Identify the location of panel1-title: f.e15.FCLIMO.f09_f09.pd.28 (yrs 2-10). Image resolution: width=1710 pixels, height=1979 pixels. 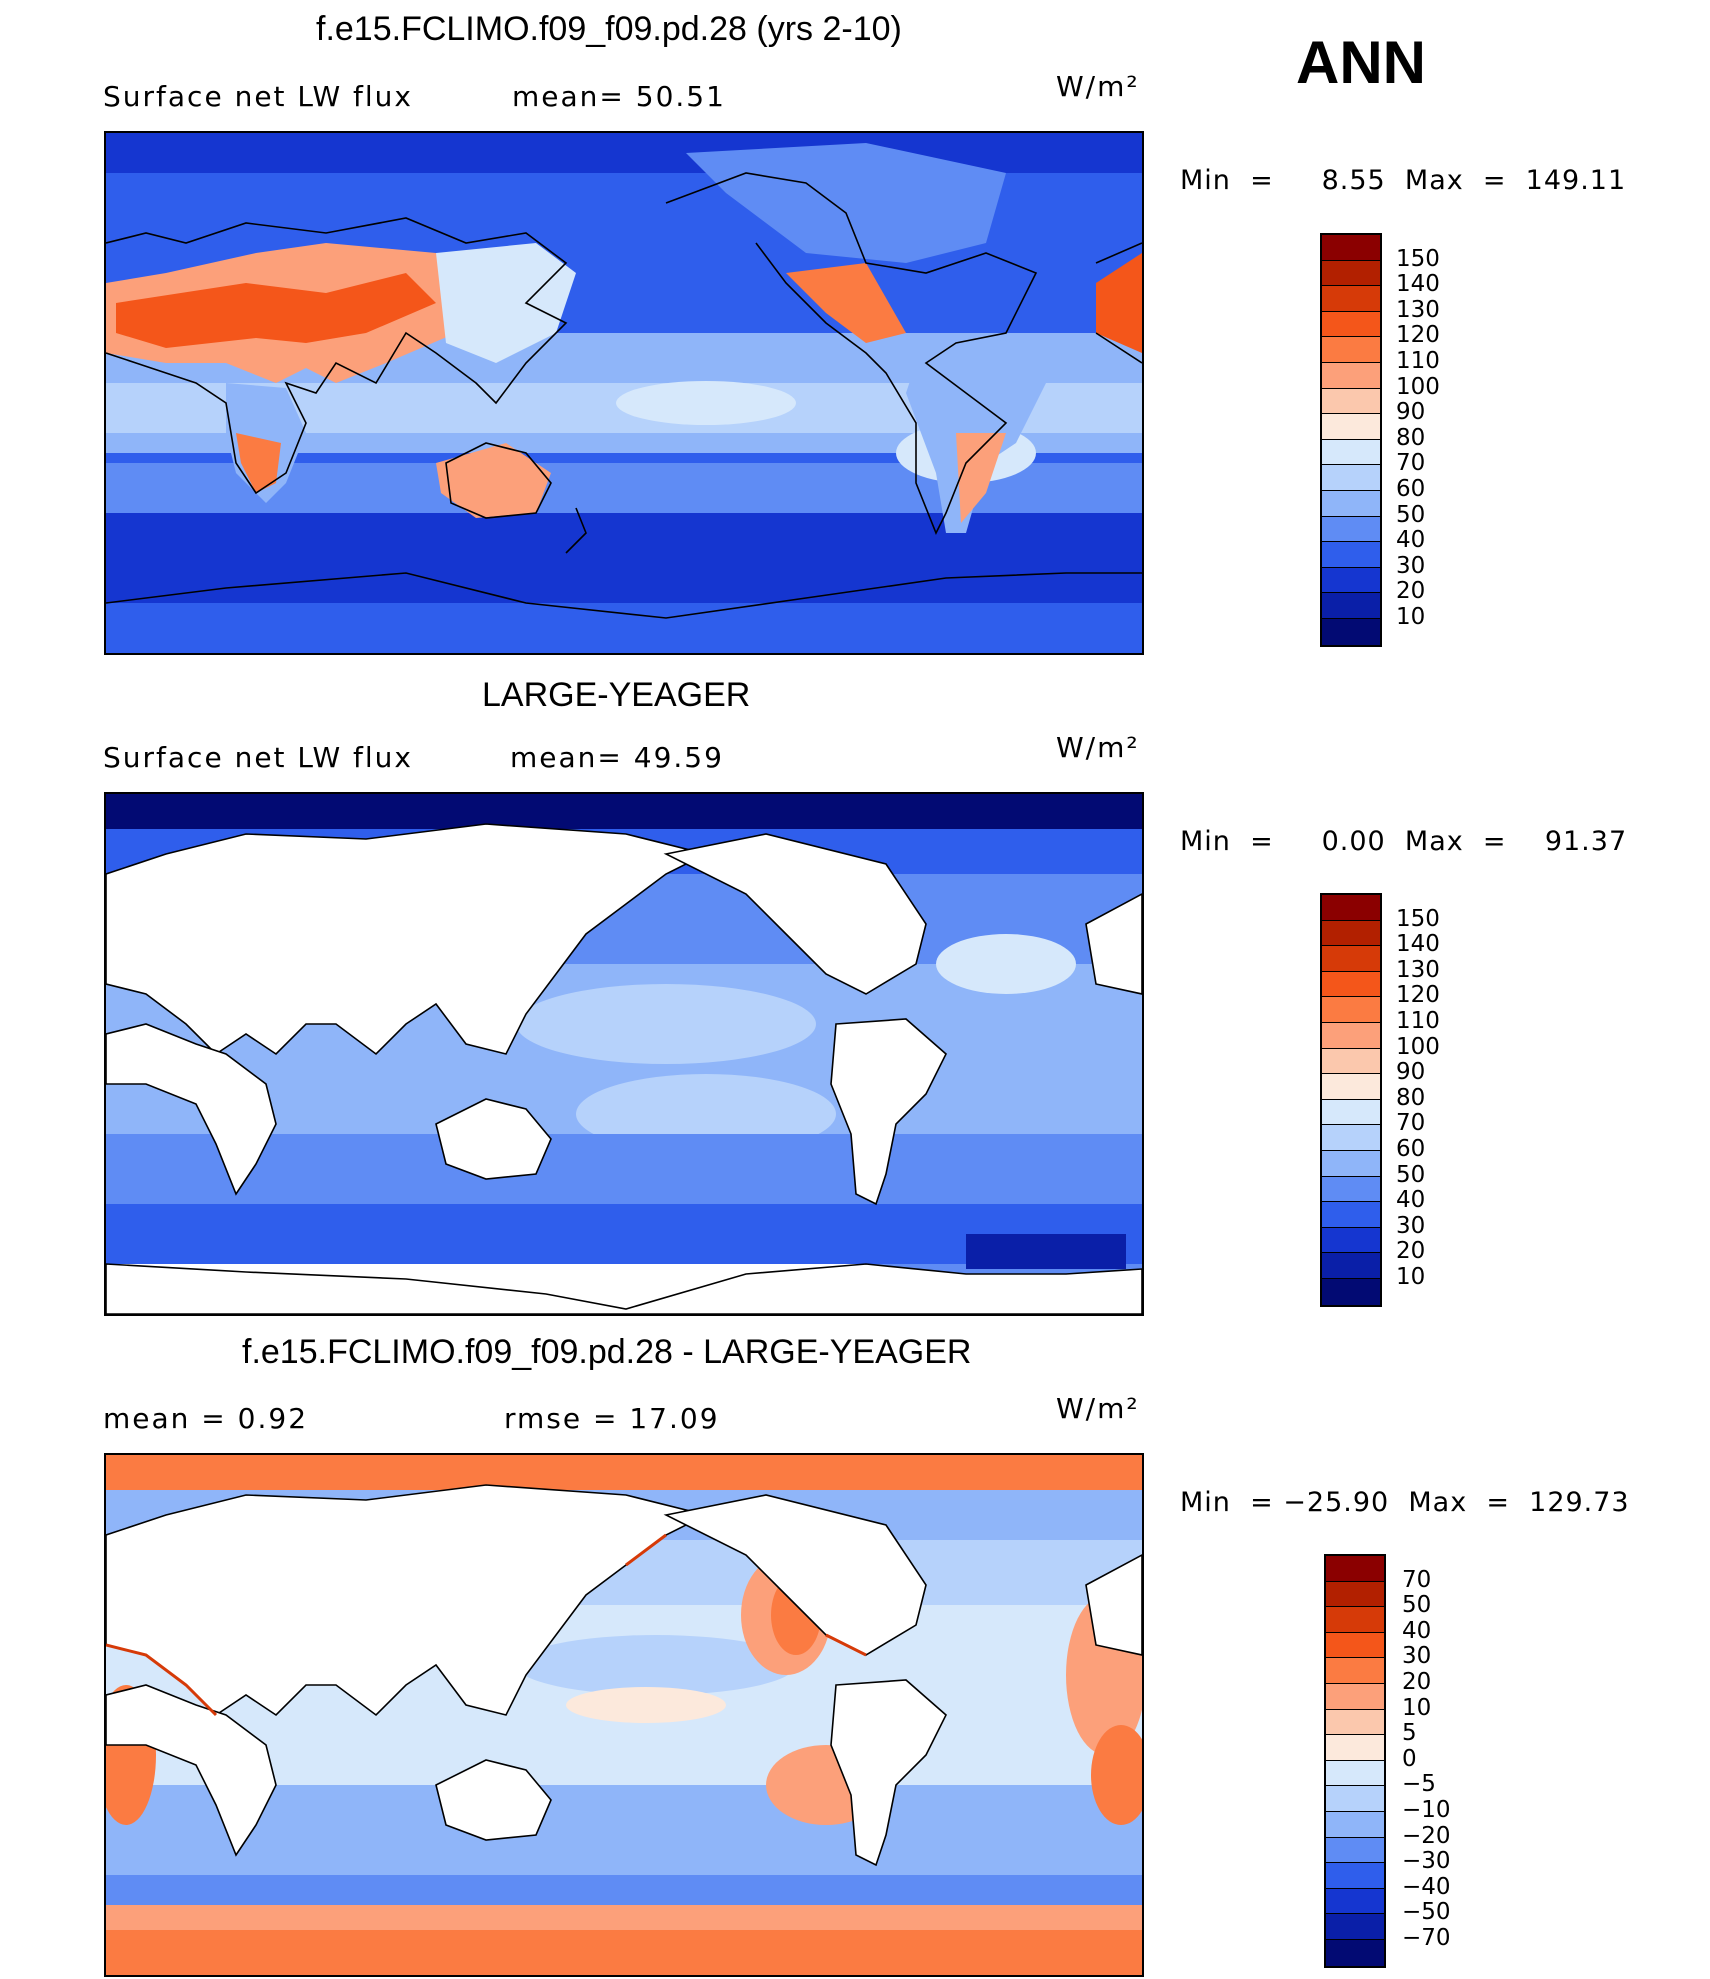
(609, 29).